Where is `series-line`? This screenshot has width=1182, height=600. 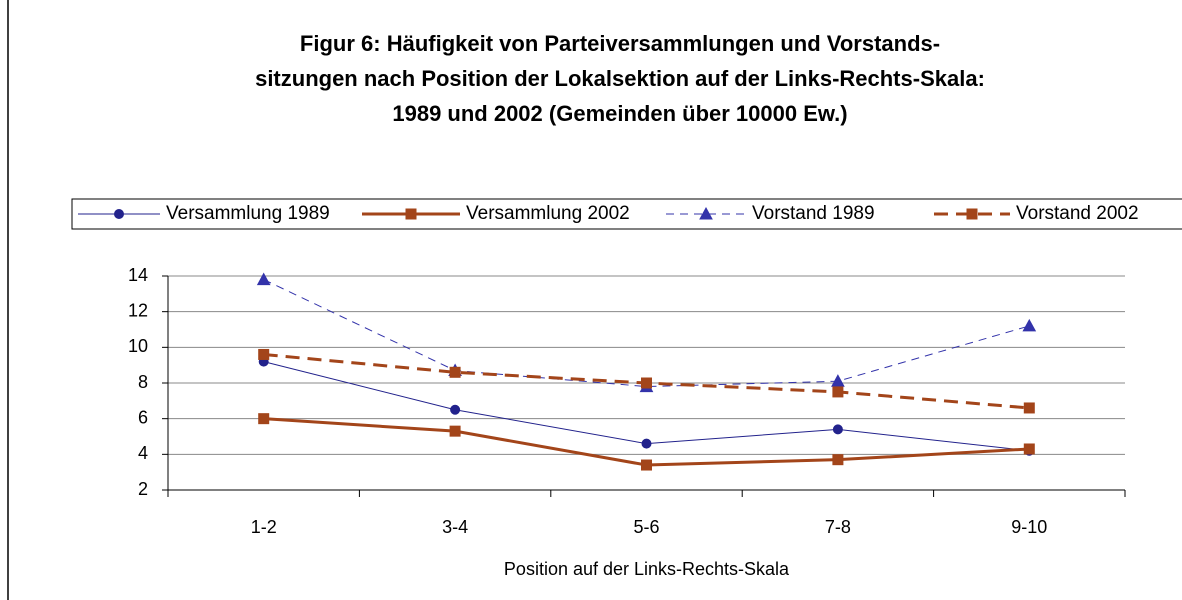
series-line is located at coordinates (646, 333).